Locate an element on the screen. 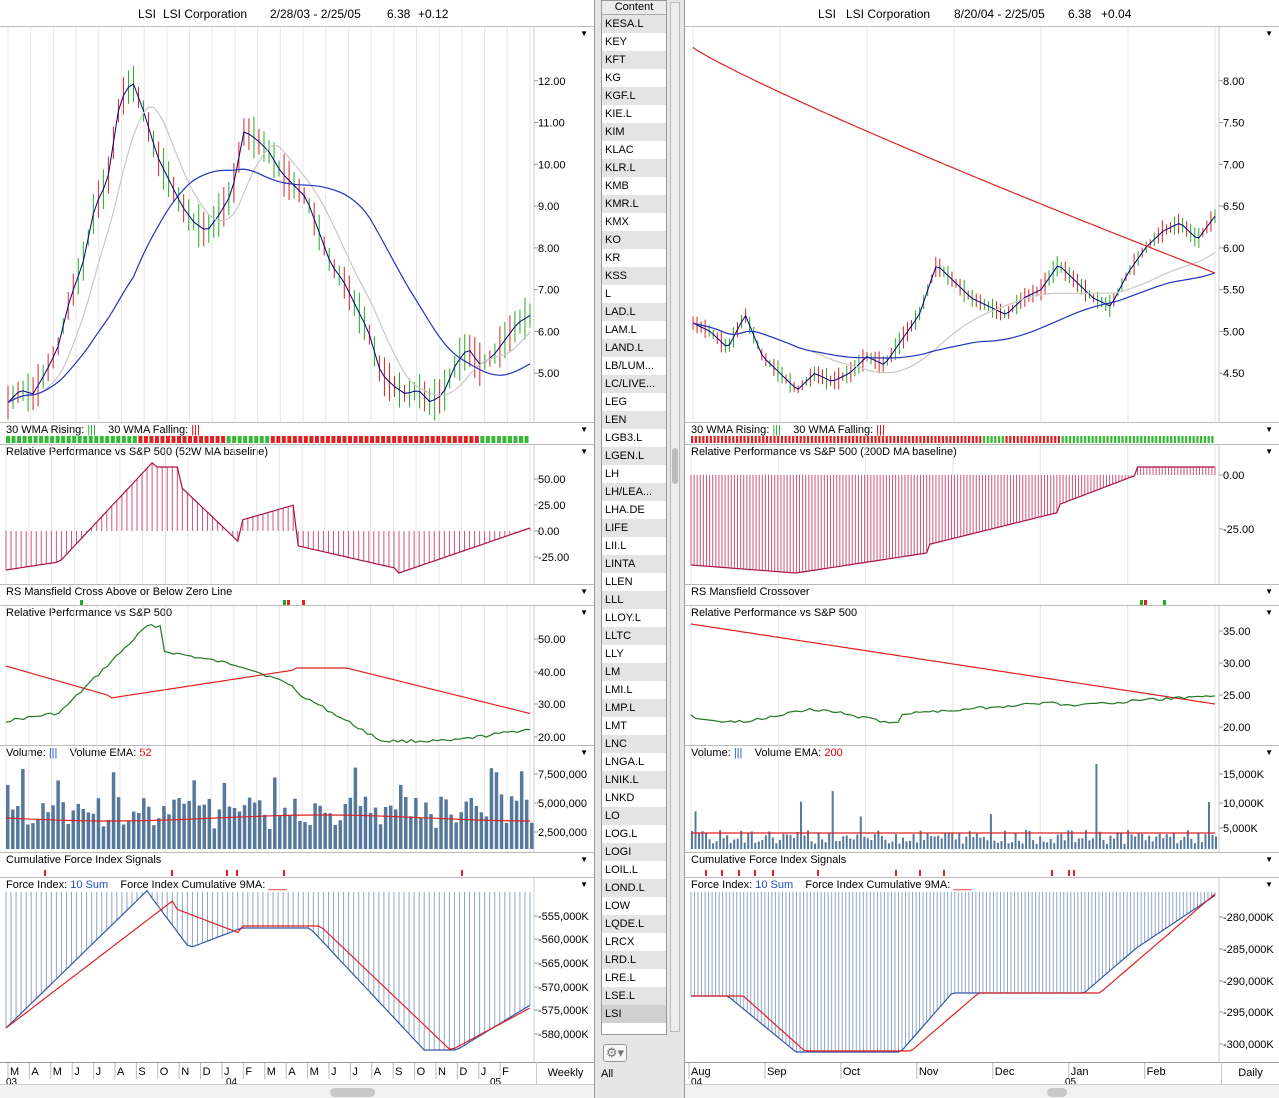 The height and width of the screenshot is (1098, 1279). list-scrollbar is located at coordinates (675, 517).